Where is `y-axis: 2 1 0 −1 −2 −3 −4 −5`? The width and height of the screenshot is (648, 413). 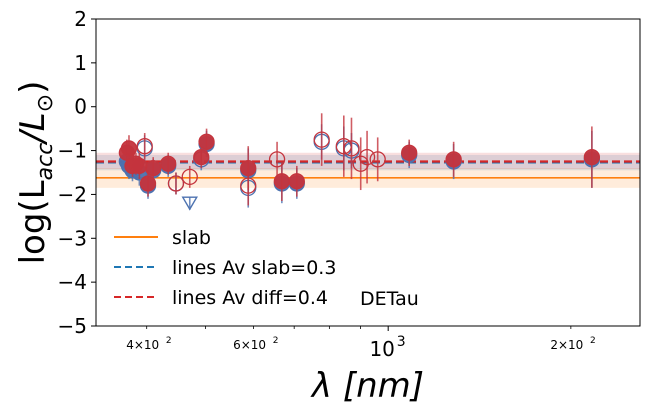
y-axis: 2 1 0 −1 −2 −3 −4 −5 is located at coordinates (77, 172).